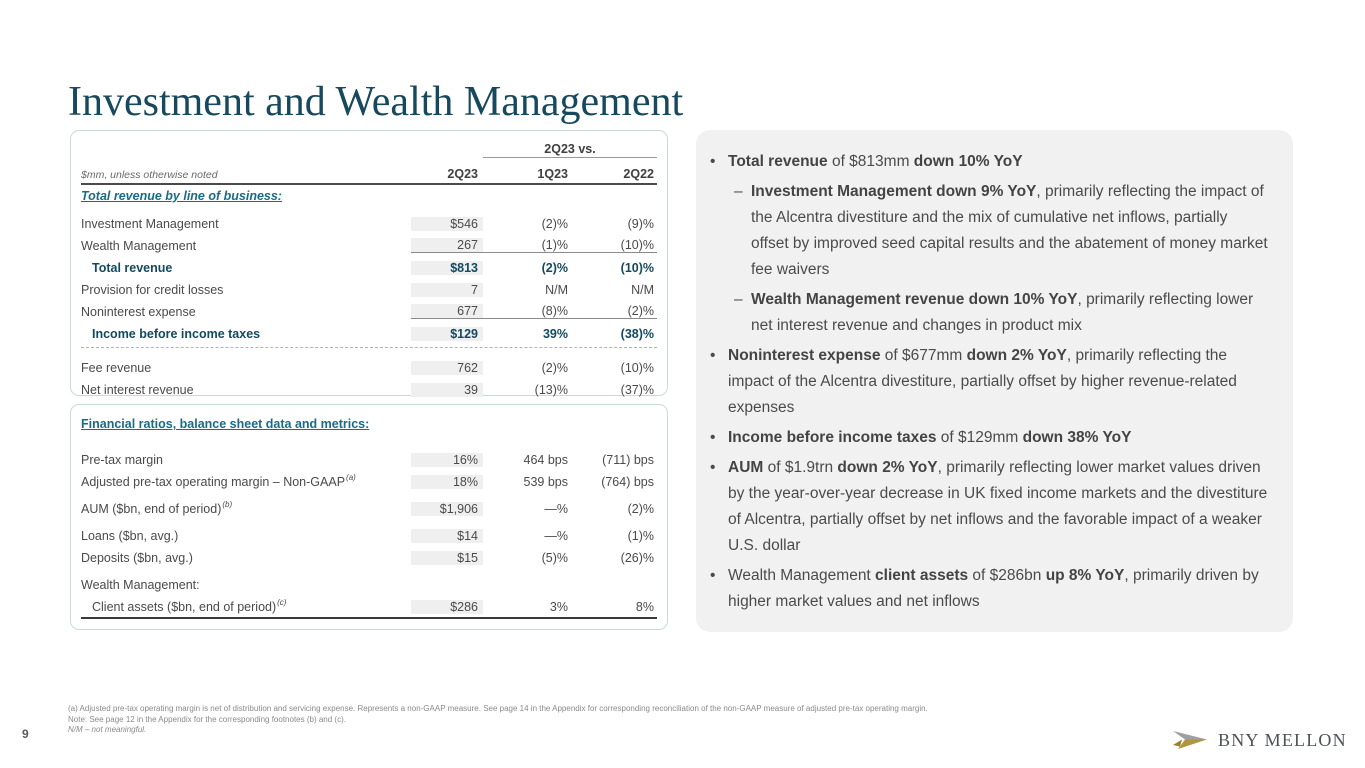  What do you see at coordinates (556, 290) in the screenshot?
I see `cell-1Q23: N/M` at bounding box center [556, 290].